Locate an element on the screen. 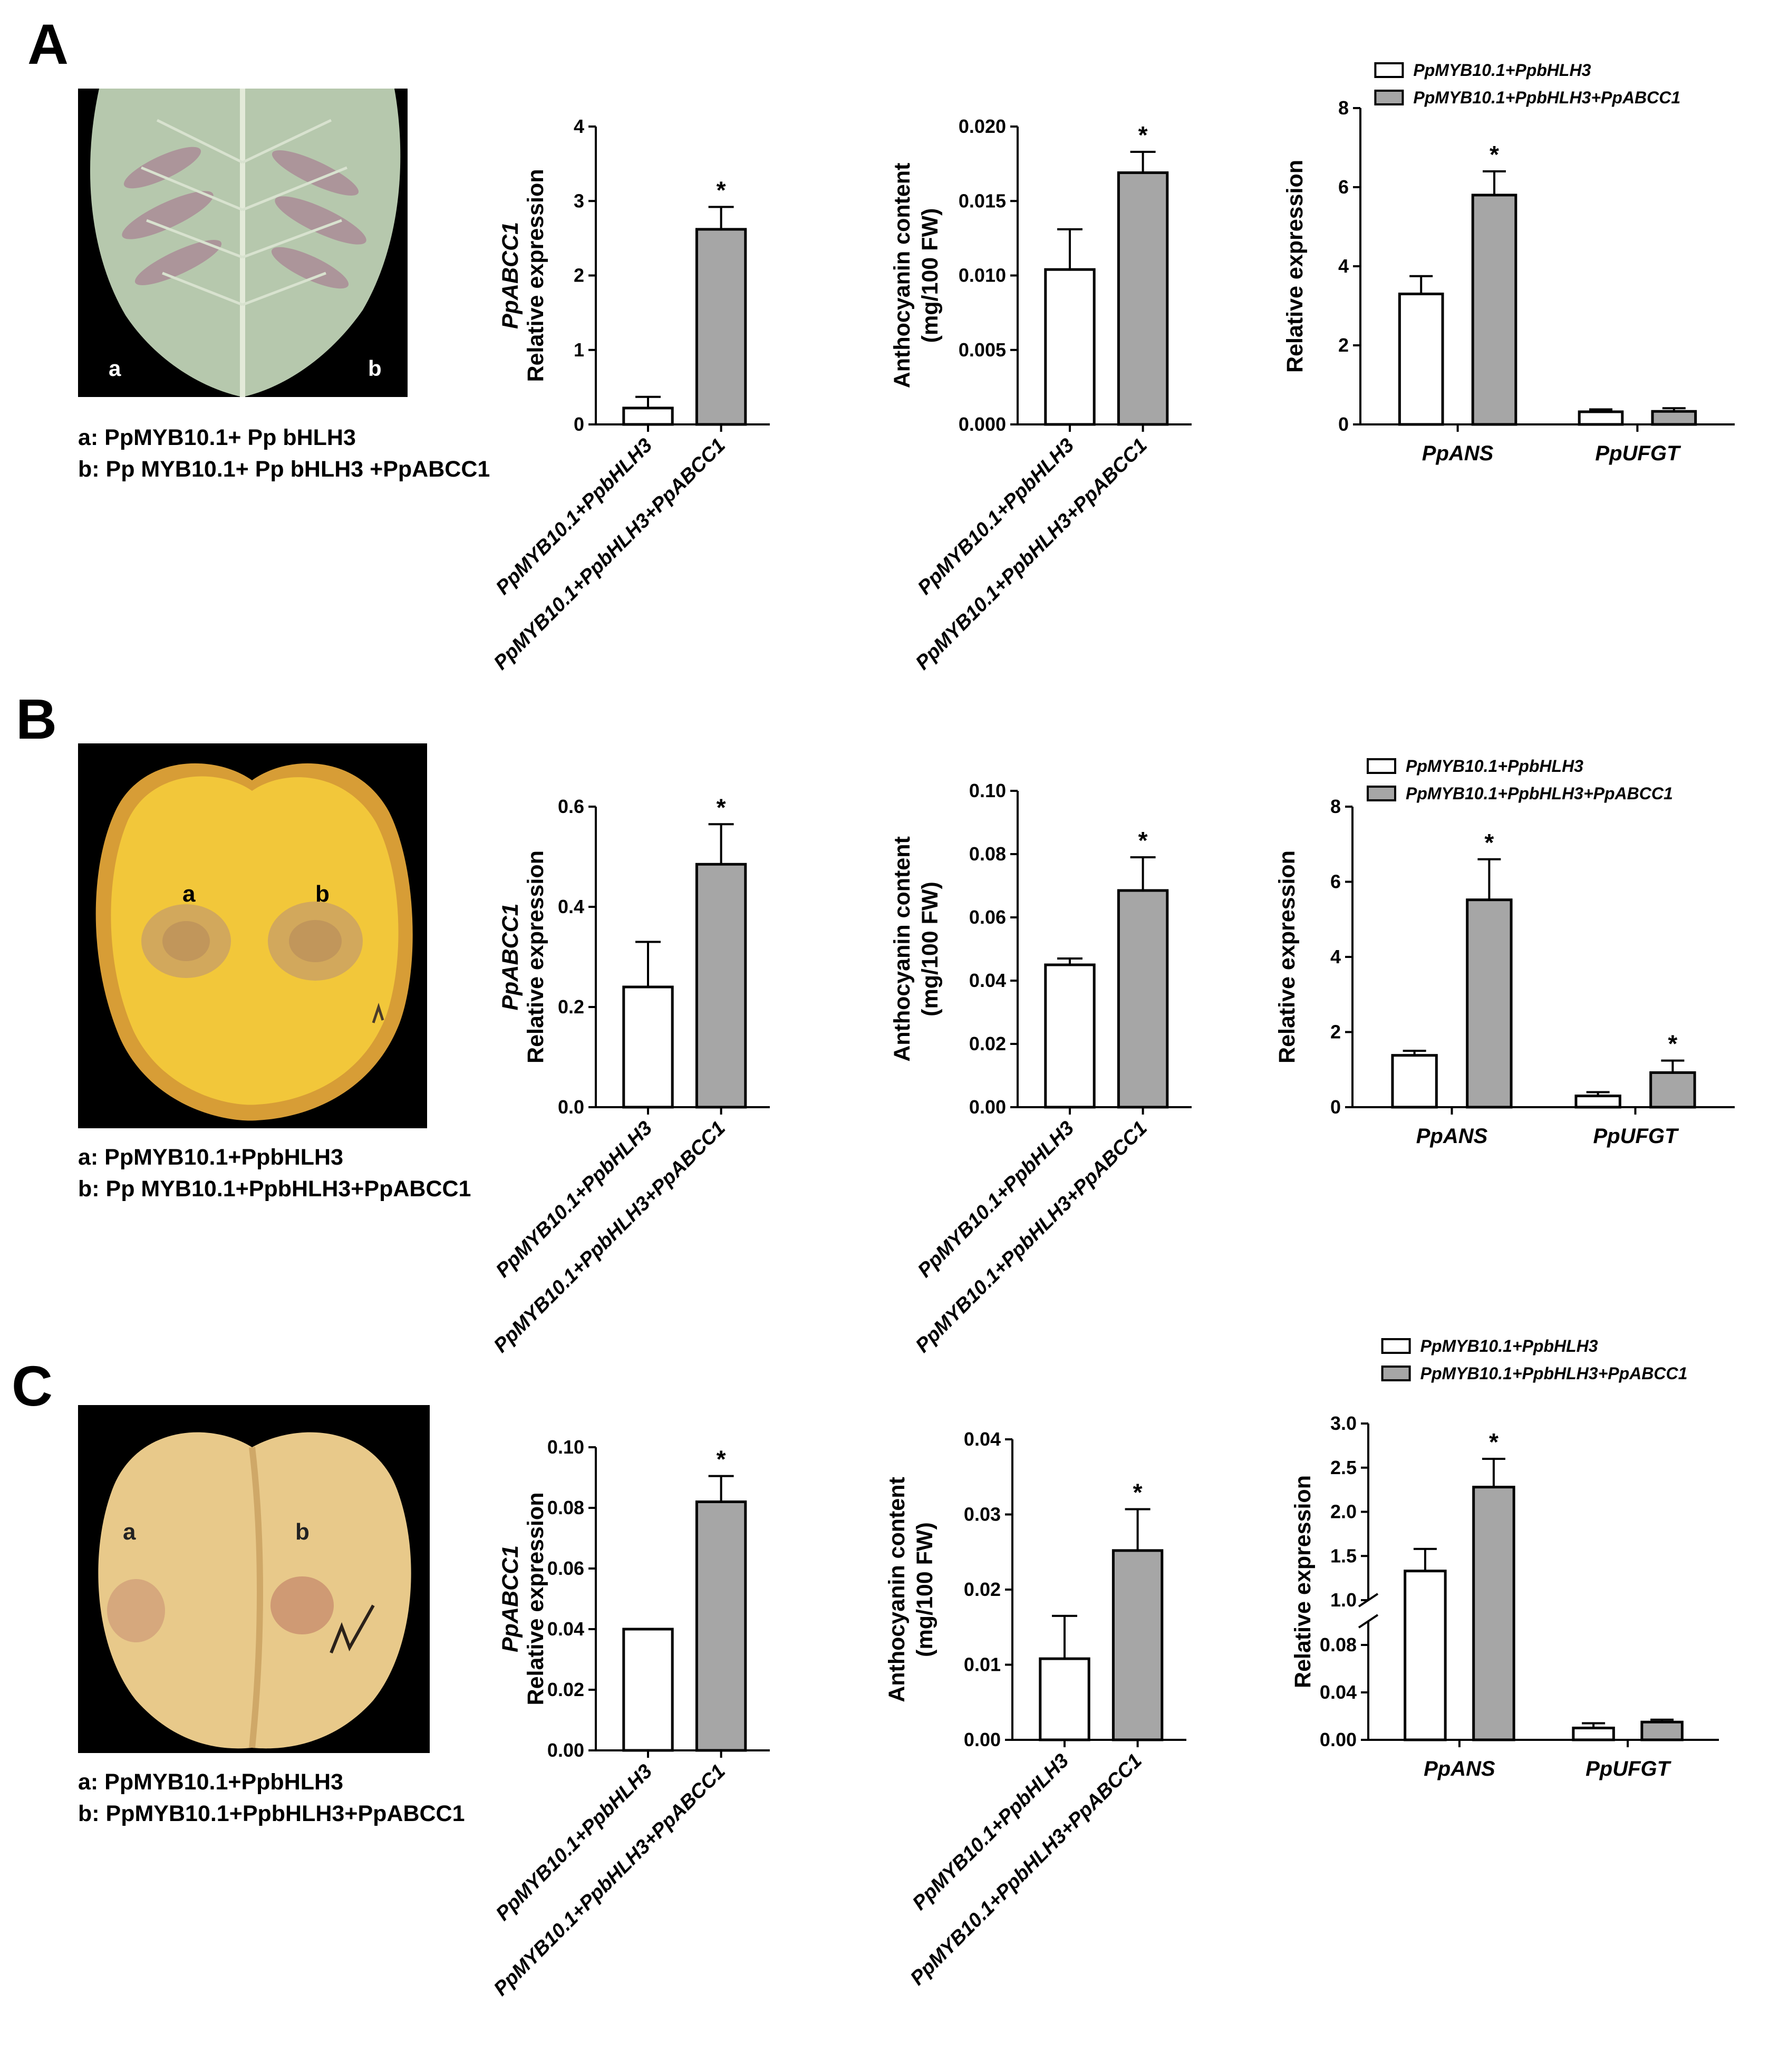  y-tick-label: 0.10 is located at coordinates (565, 1447).